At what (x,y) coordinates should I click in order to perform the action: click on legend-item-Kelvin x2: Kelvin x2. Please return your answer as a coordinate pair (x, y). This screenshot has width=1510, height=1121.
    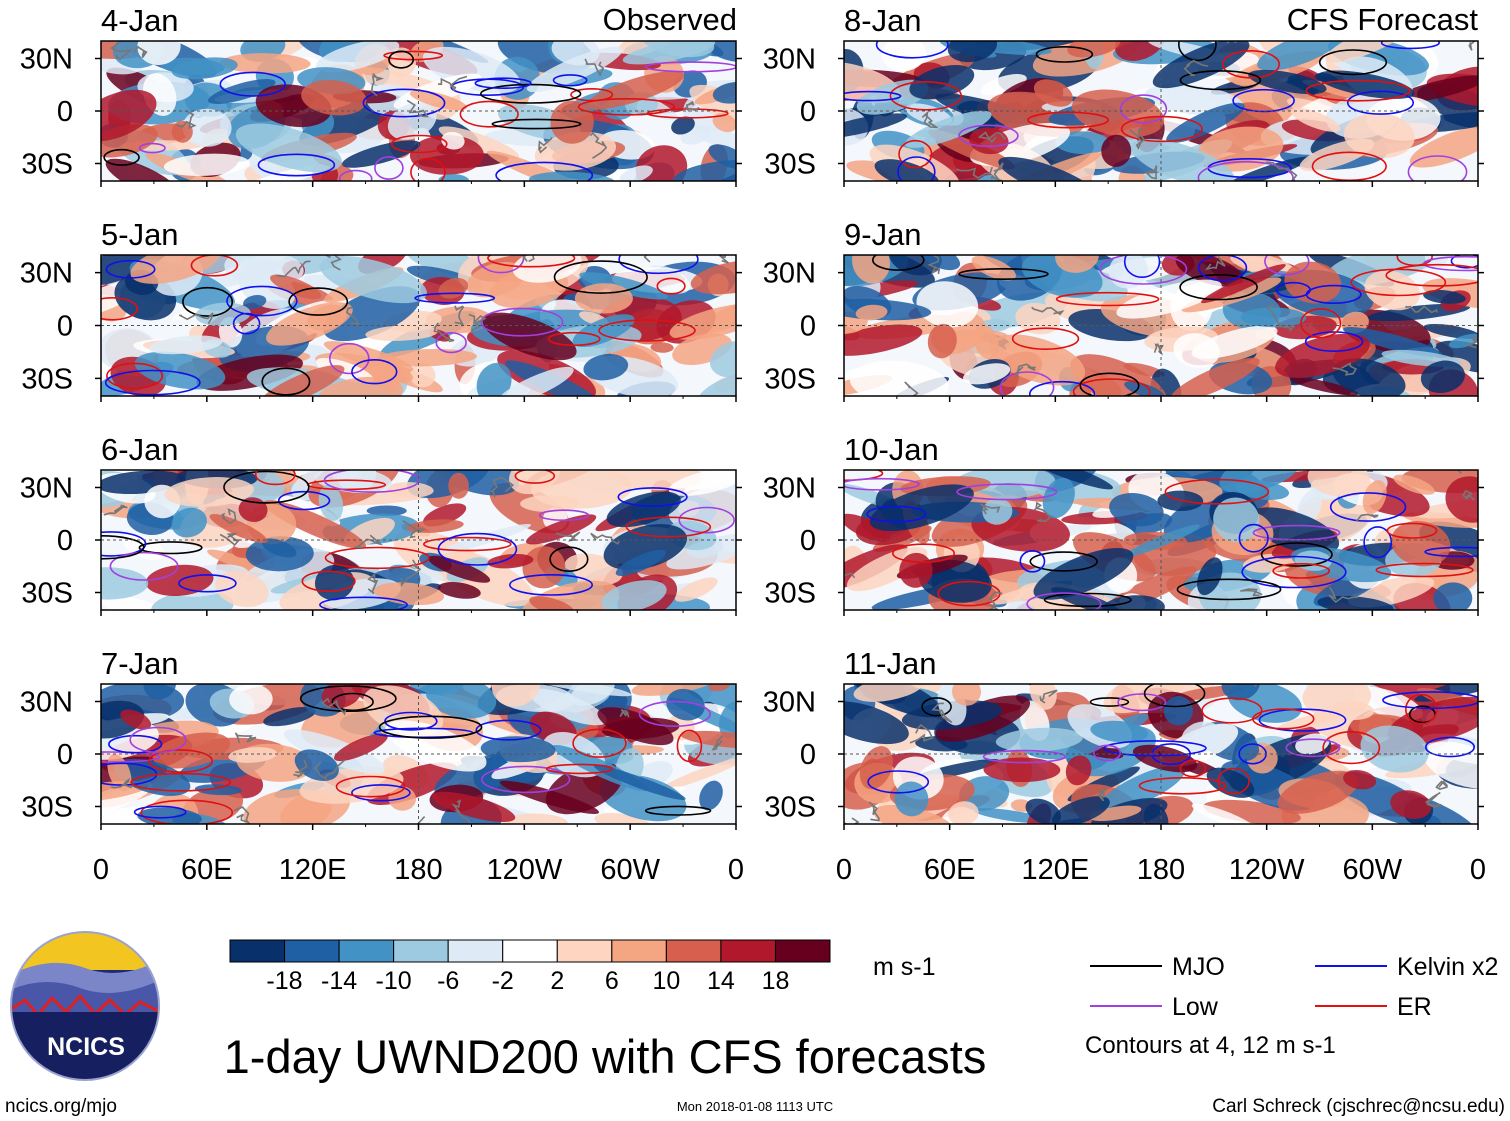
    Looking at the image, I should click on (1406, 967).